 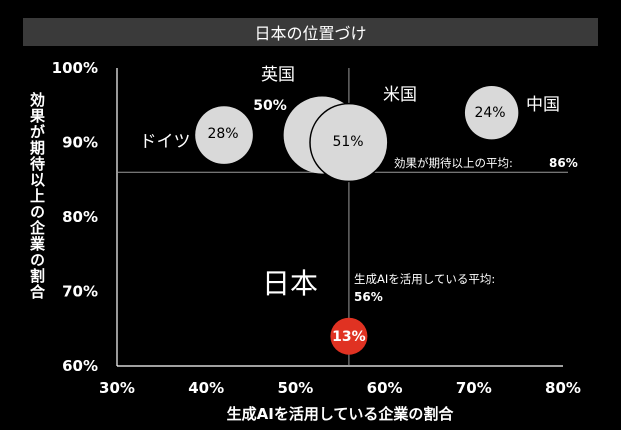 What do you see at coordinates (341, 414) in the screenshot?
I see `x-axis-label: 生成AIを活用している企業の割合` at bounding box center [341, 414].